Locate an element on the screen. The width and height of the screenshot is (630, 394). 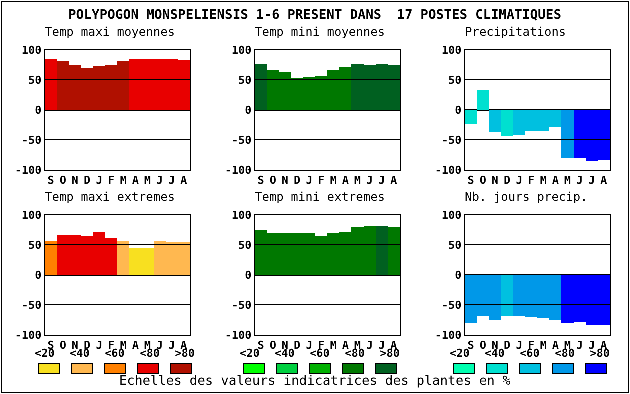
chart-title: Temp maxi extremes is located at coordinates (110, 197).